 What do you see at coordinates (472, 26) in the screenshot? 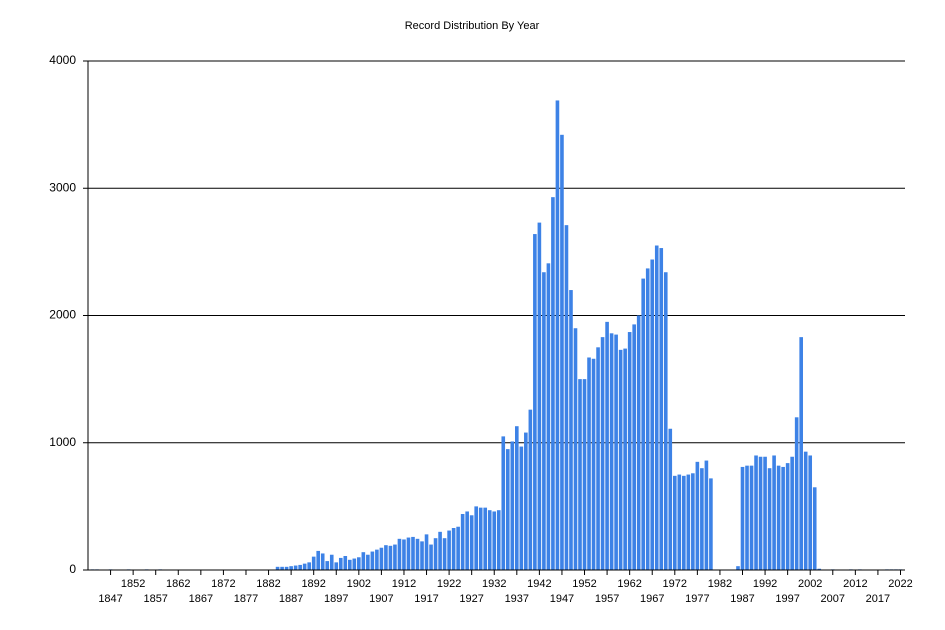
I see `chart-title: Record Distribution By Year` at bounding box center [472, 26].